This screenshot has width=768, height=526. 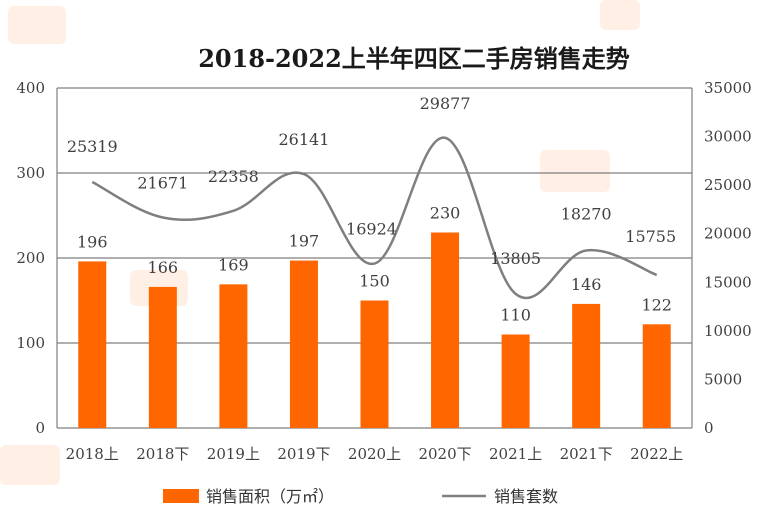 What do you see at coordinates (515, 454) in the screenshot?
I see `x-tick-label: 2021上` at bounding box center [515, 454].